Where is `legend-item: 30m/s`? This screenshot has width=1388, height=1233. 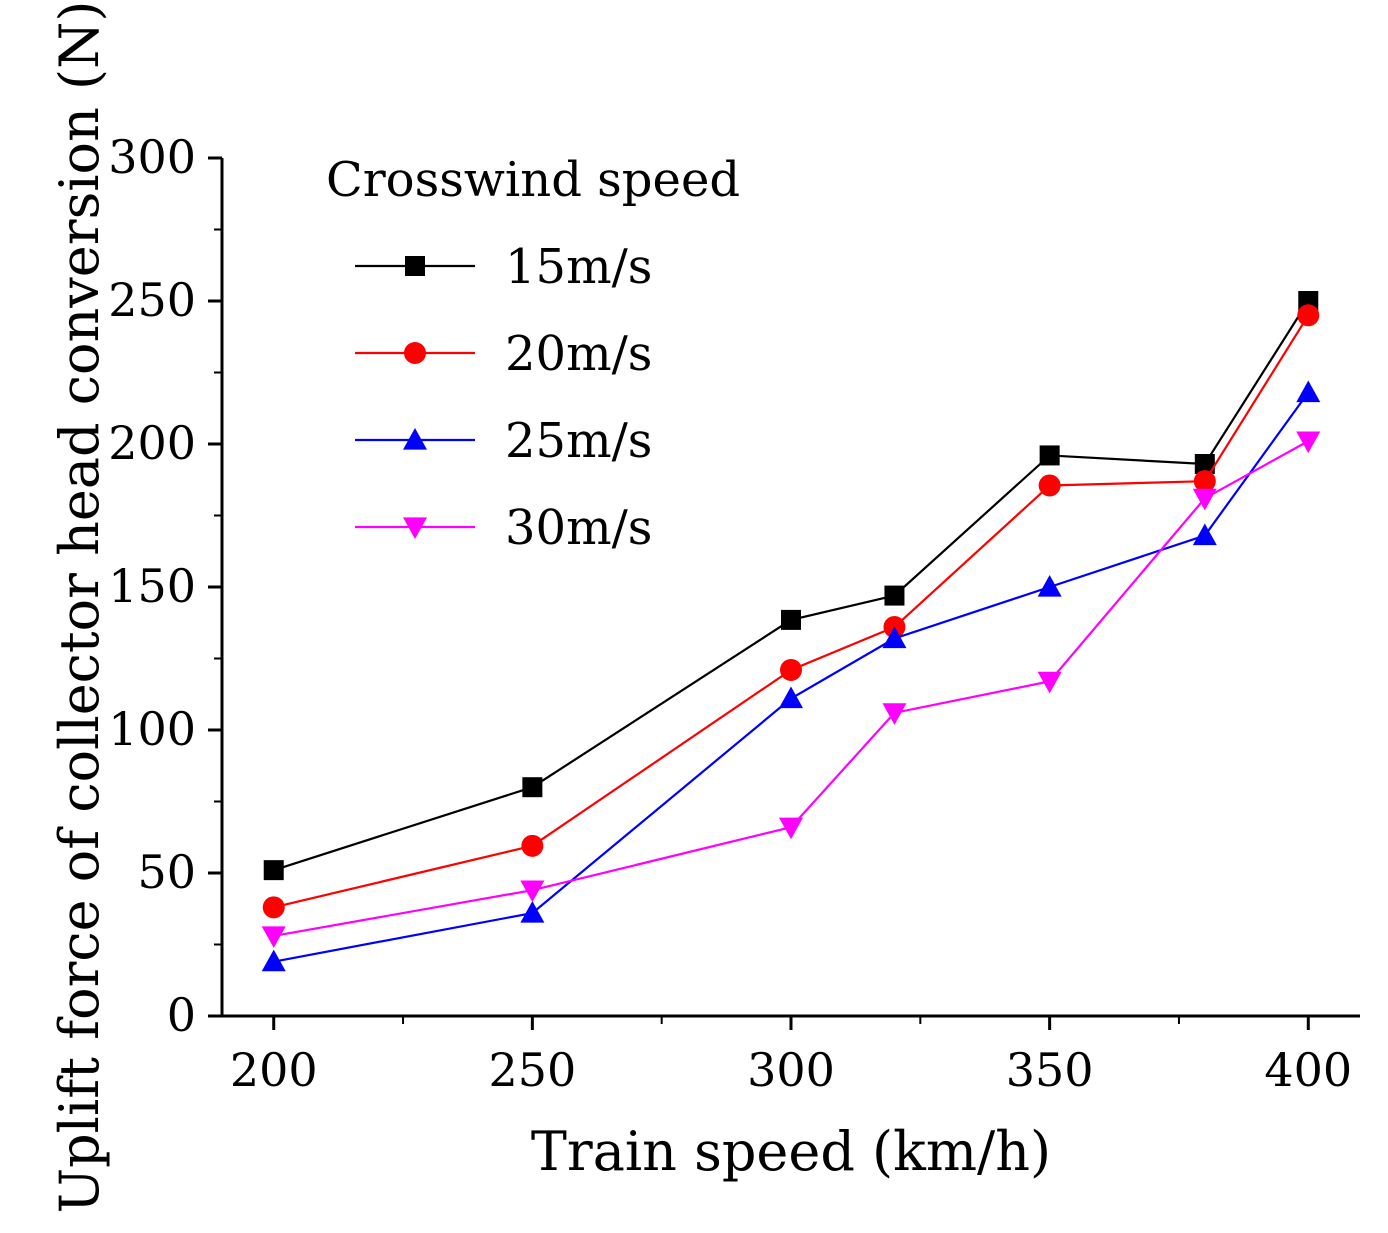
legend-item: 30m/s is located at coordinates (503, 528).